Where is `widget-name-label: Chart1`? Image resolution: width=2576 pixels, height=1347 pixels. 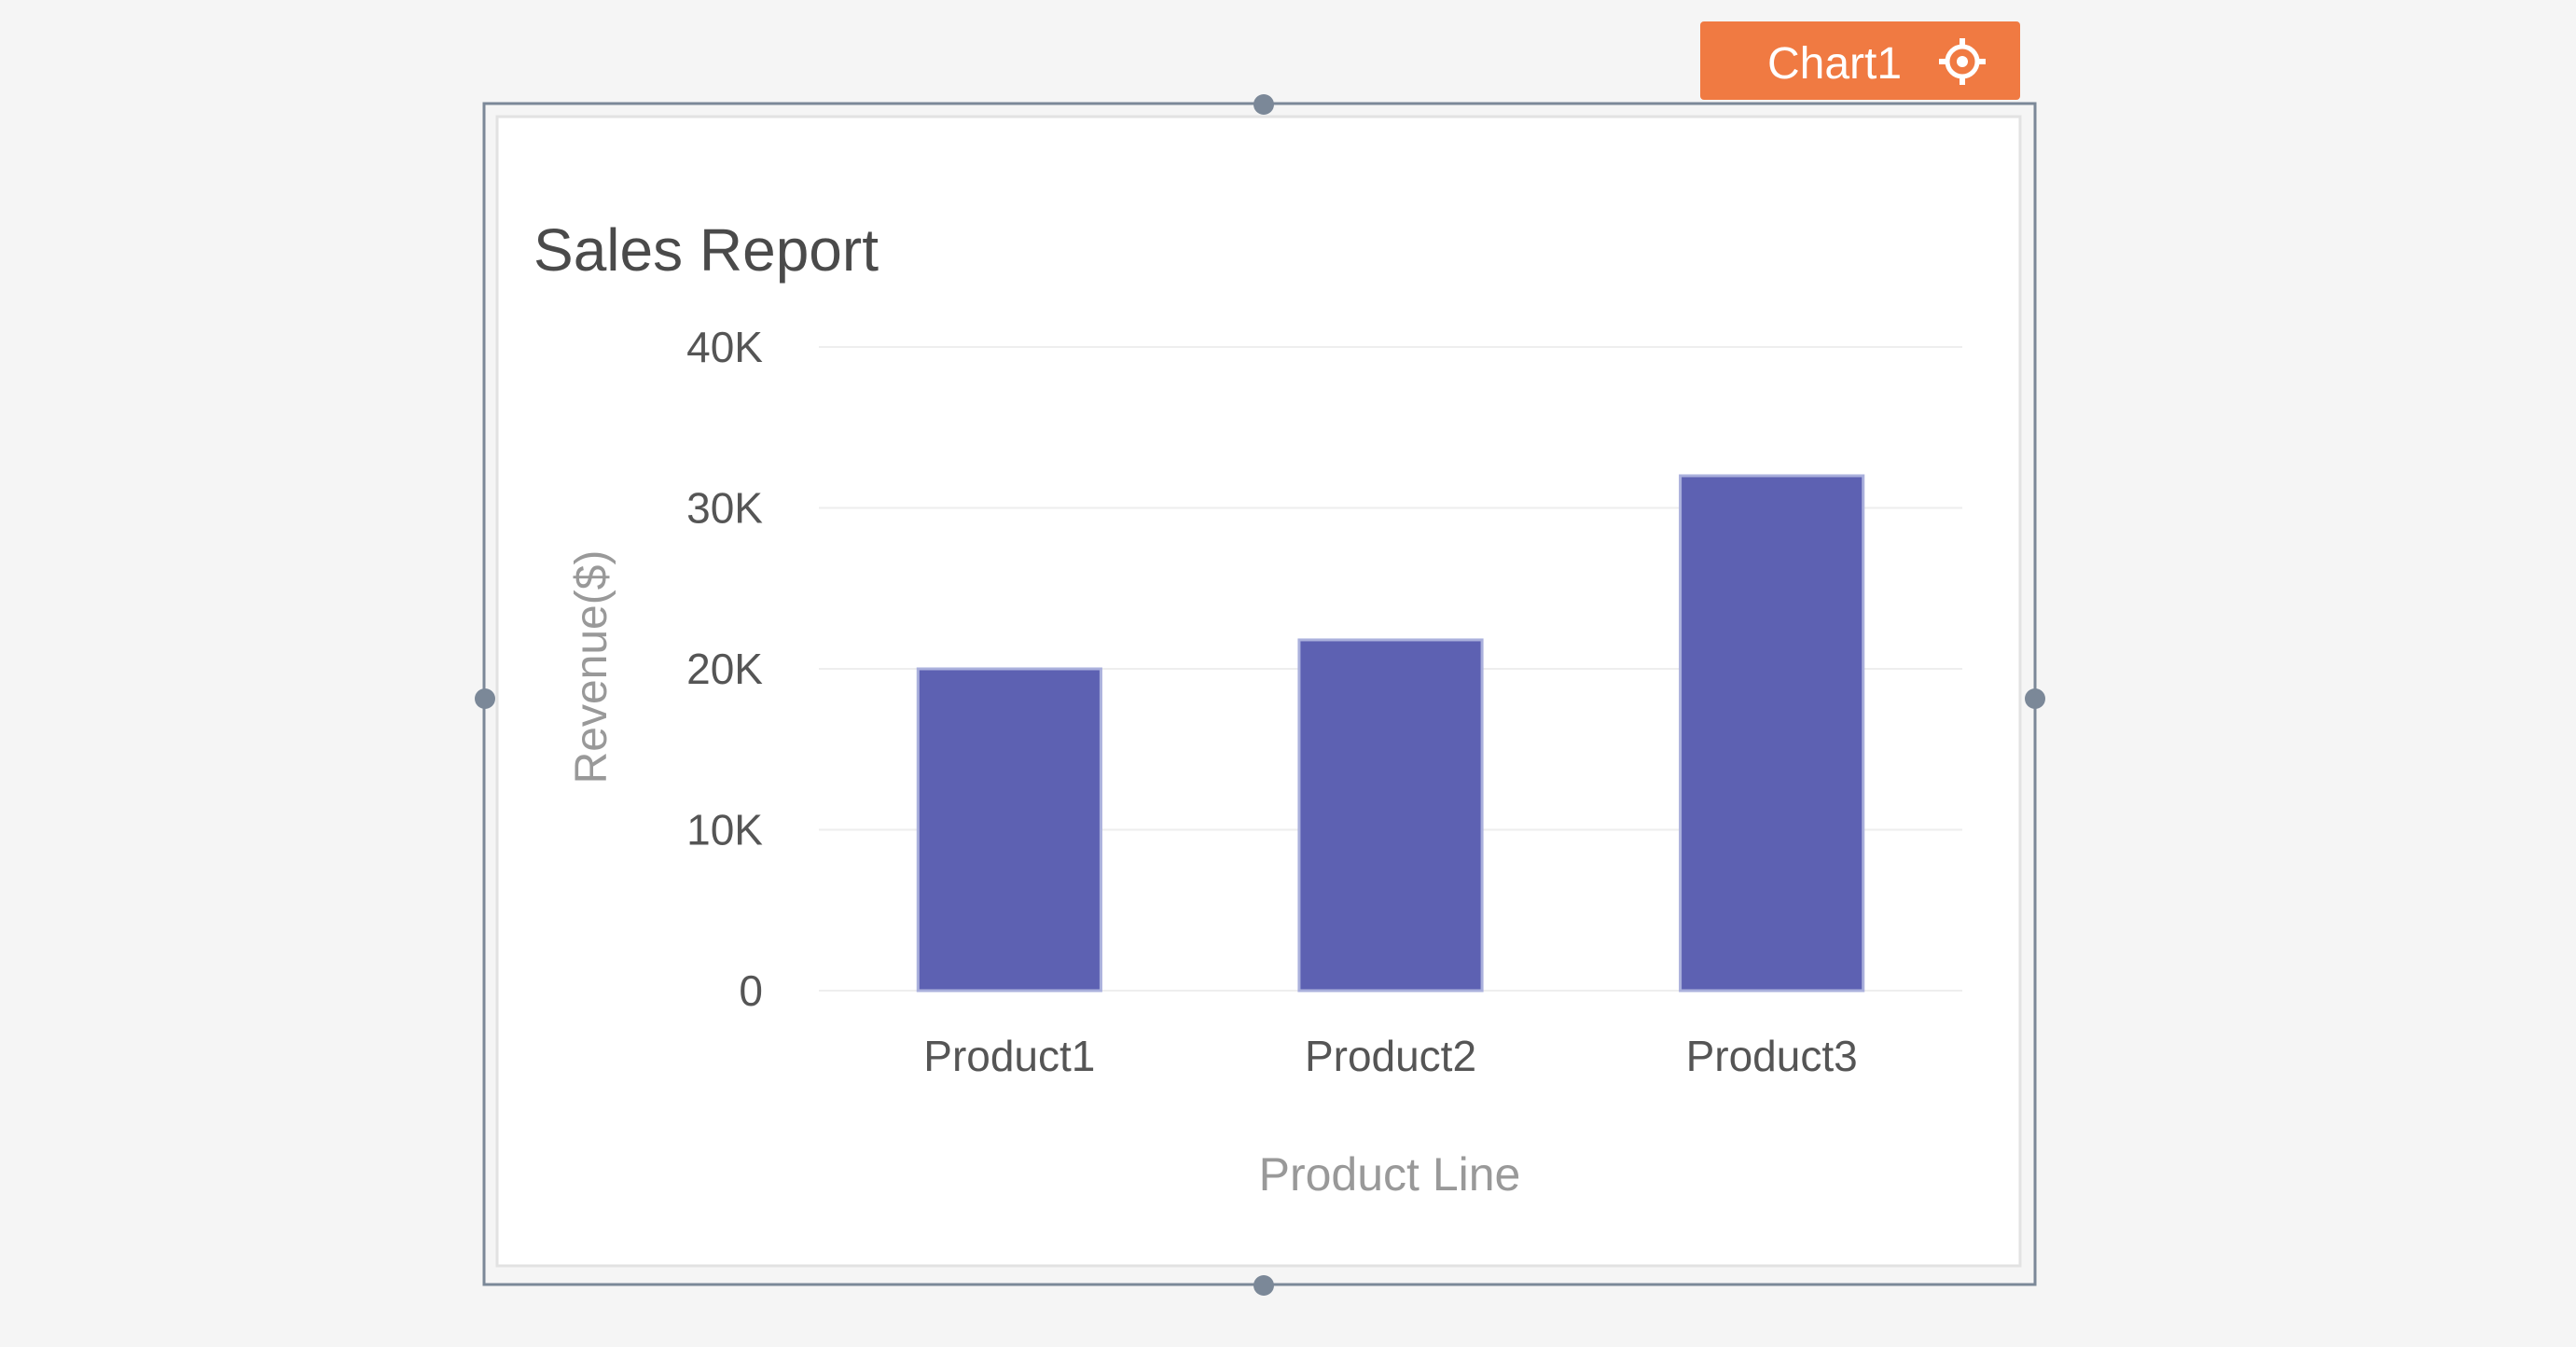 widget-name-label: Chart1 is located at coordinates (1834, 64).